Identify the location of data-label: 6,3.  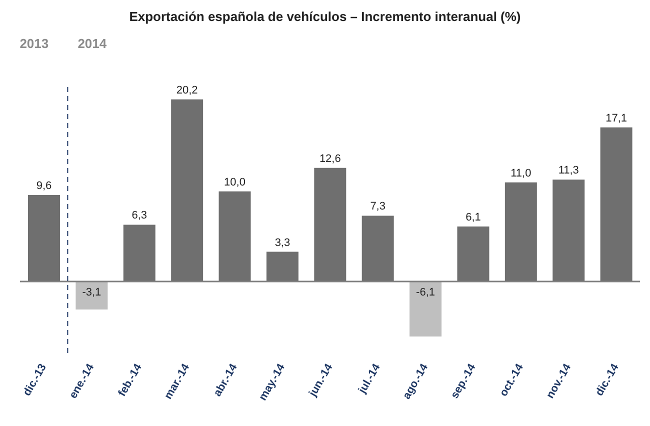
(140, 216).